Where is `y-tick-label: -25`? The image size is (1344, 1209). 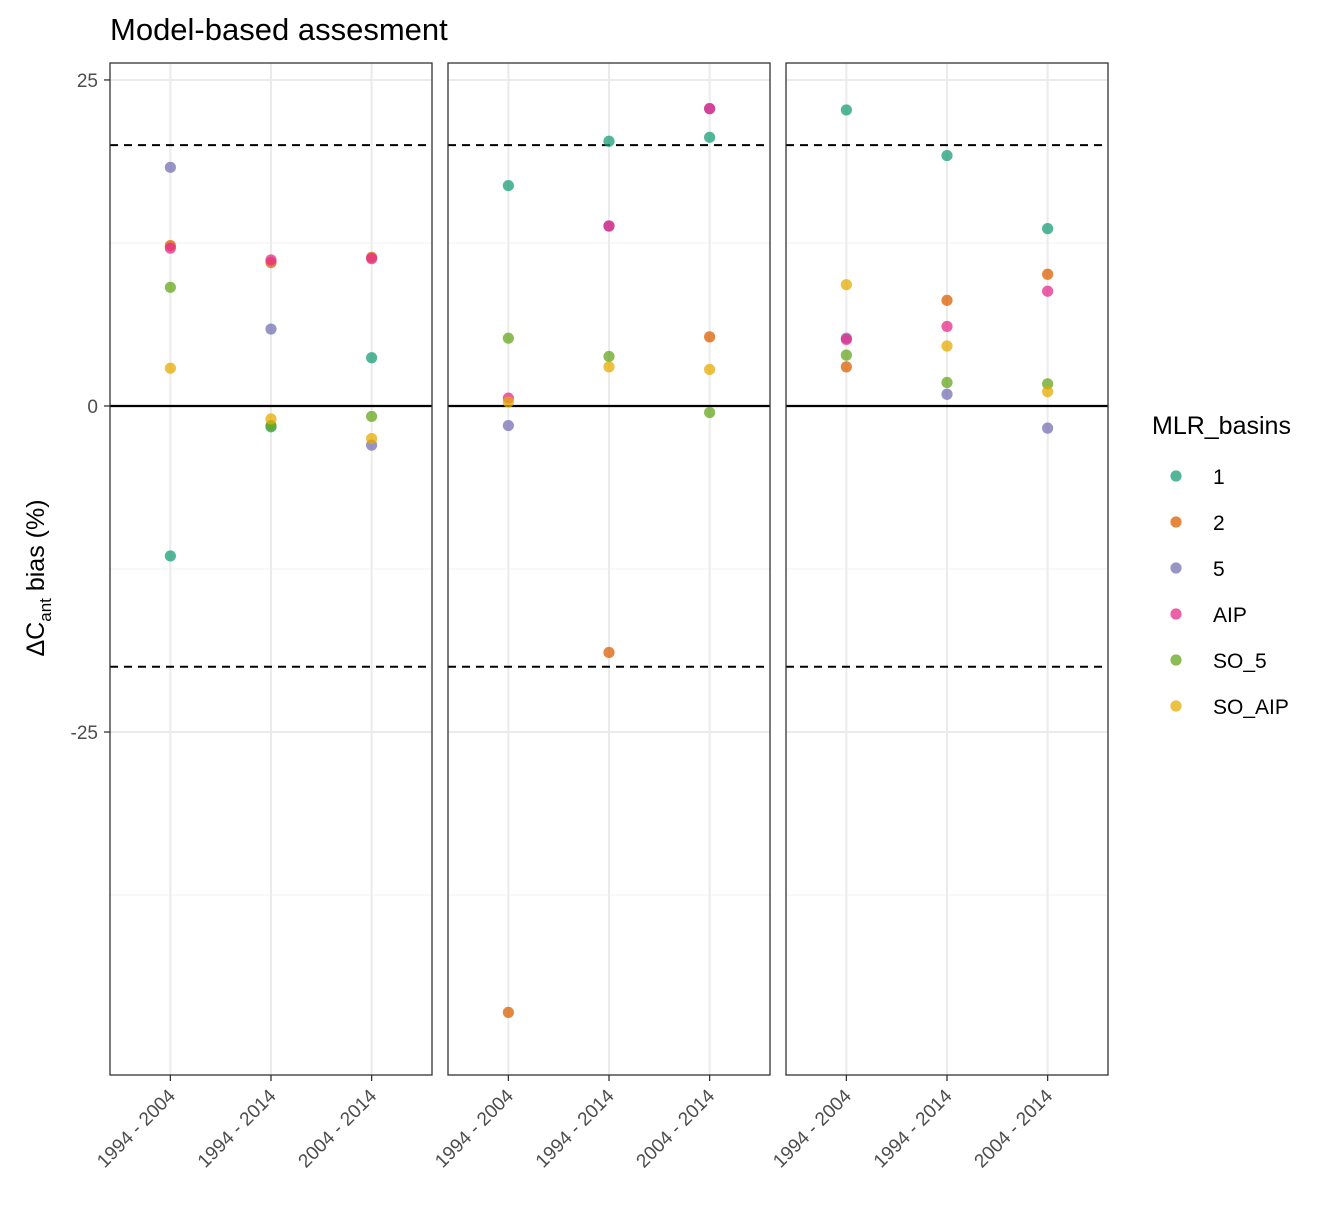
y-tick-label: -25 is located at coordinates (84, 733).